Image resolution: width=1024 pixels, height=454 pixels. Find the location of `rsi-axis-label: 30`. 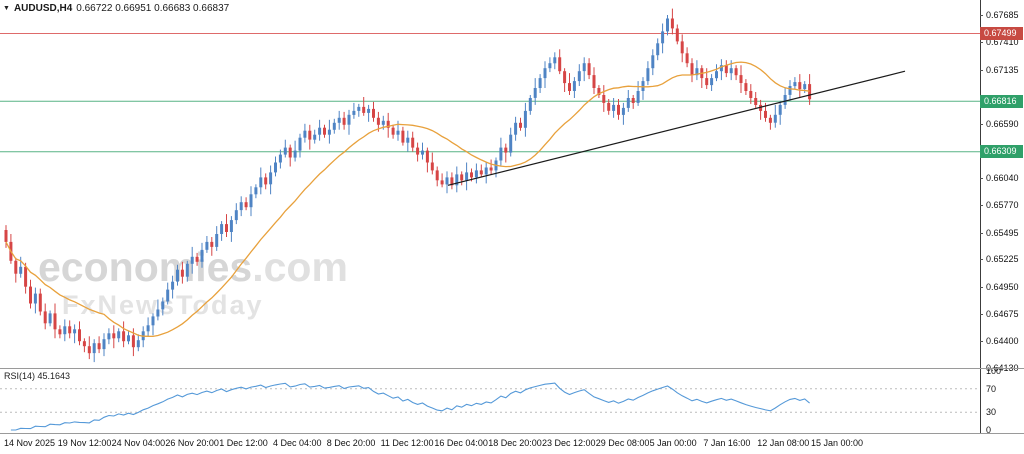

rsi-axis-label: 30 is located at coordinates (991, 412).